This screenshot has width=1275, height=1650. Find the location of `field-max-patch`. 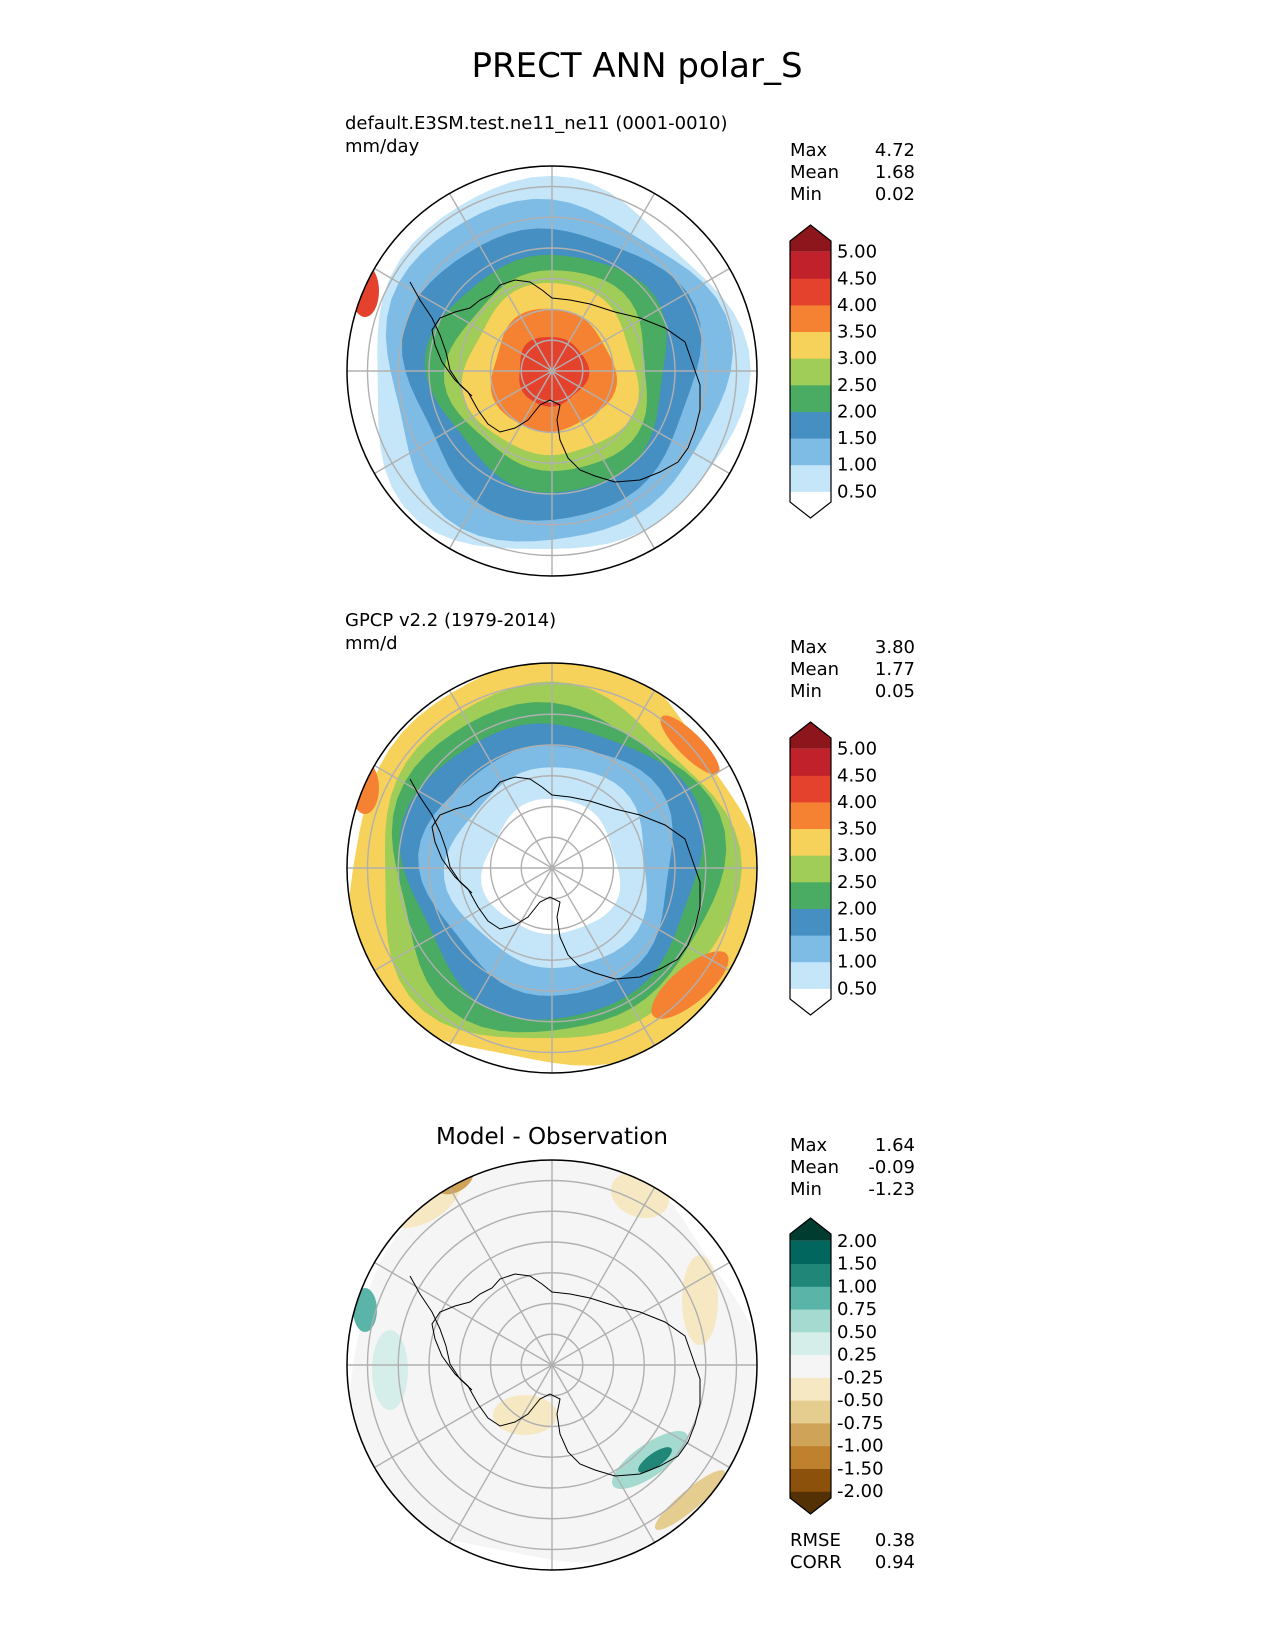

field-max-patch is located at coordinates (365, 788).